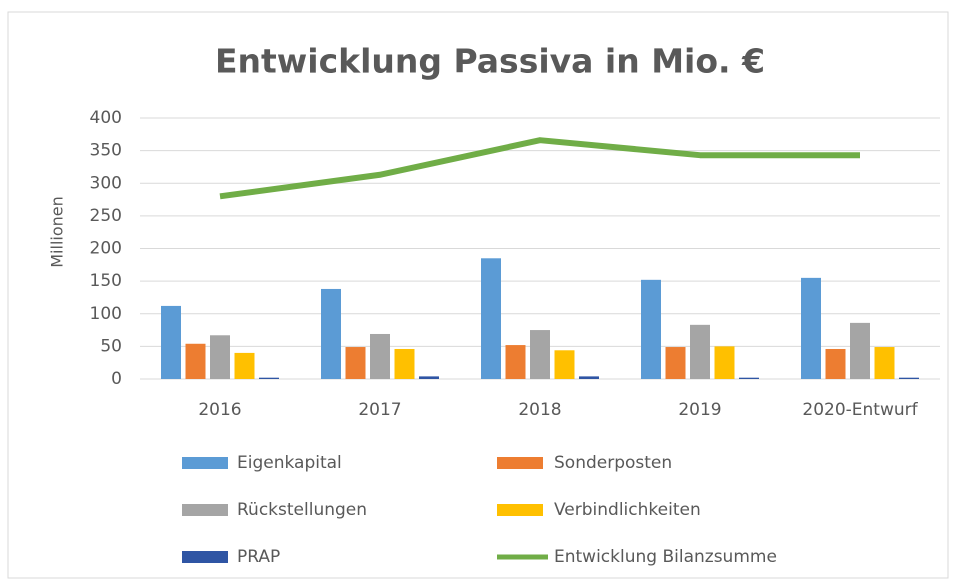 The height and width of the screenshot is (583, 957). I want to click on y-axis-label: Millionen, so click(57, 232).